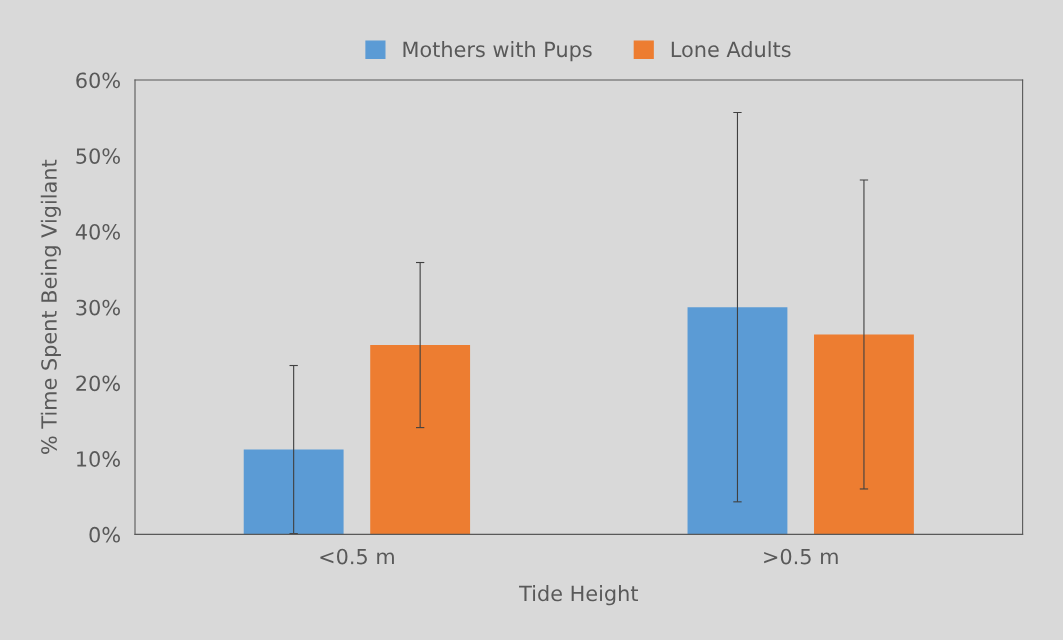 This screenshot has width=1063, height=640. Describe the element at coordinates (801, 556) in the screenshot. I see `x-tick-label: >0.5 m` at that location.